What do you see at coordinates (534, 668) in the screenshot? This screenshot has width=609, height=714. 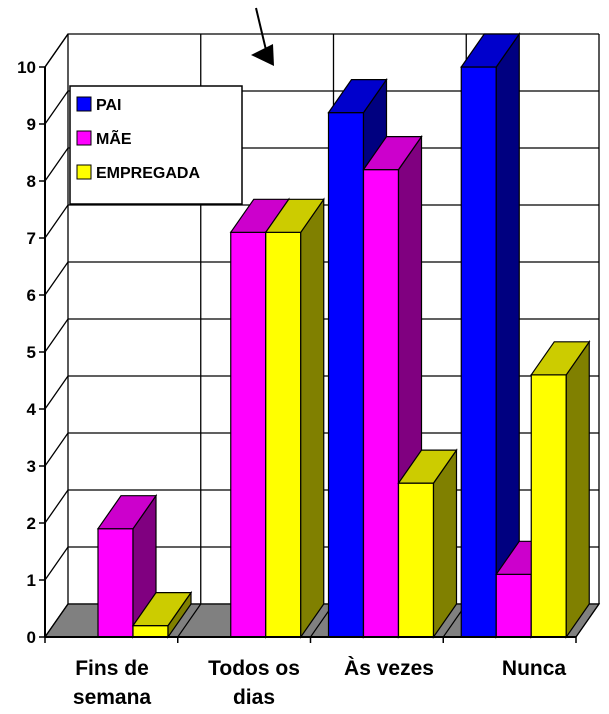 I see `x-category-label-3: Nunca` at bounding box center [534, 668].